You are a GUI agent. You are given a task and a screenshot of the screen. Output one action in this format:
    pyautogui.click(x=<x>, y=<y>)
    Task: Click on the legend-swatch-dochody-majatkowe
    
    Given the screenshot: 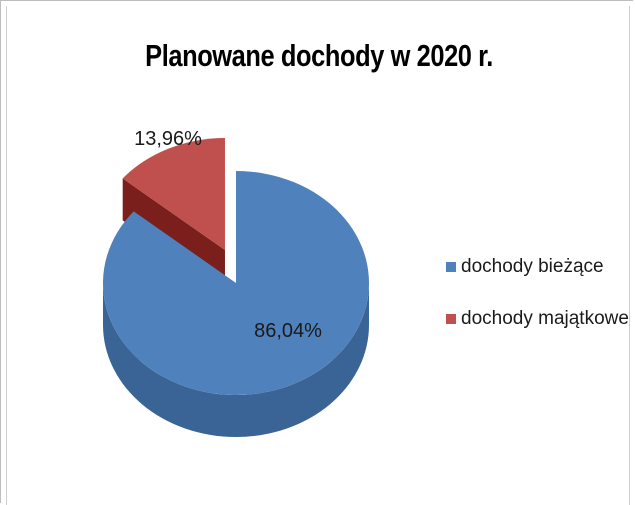 What is the action you would take?
    pyautogui.click(x=451, y=319)
    